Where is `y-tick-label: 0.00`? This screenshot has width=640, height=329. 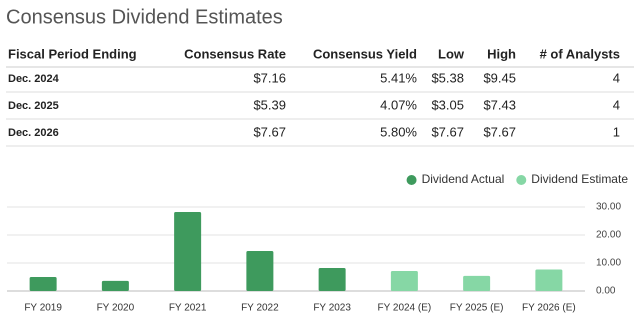
y-tick-label: 0.00 is located at coordinates (606, 291).